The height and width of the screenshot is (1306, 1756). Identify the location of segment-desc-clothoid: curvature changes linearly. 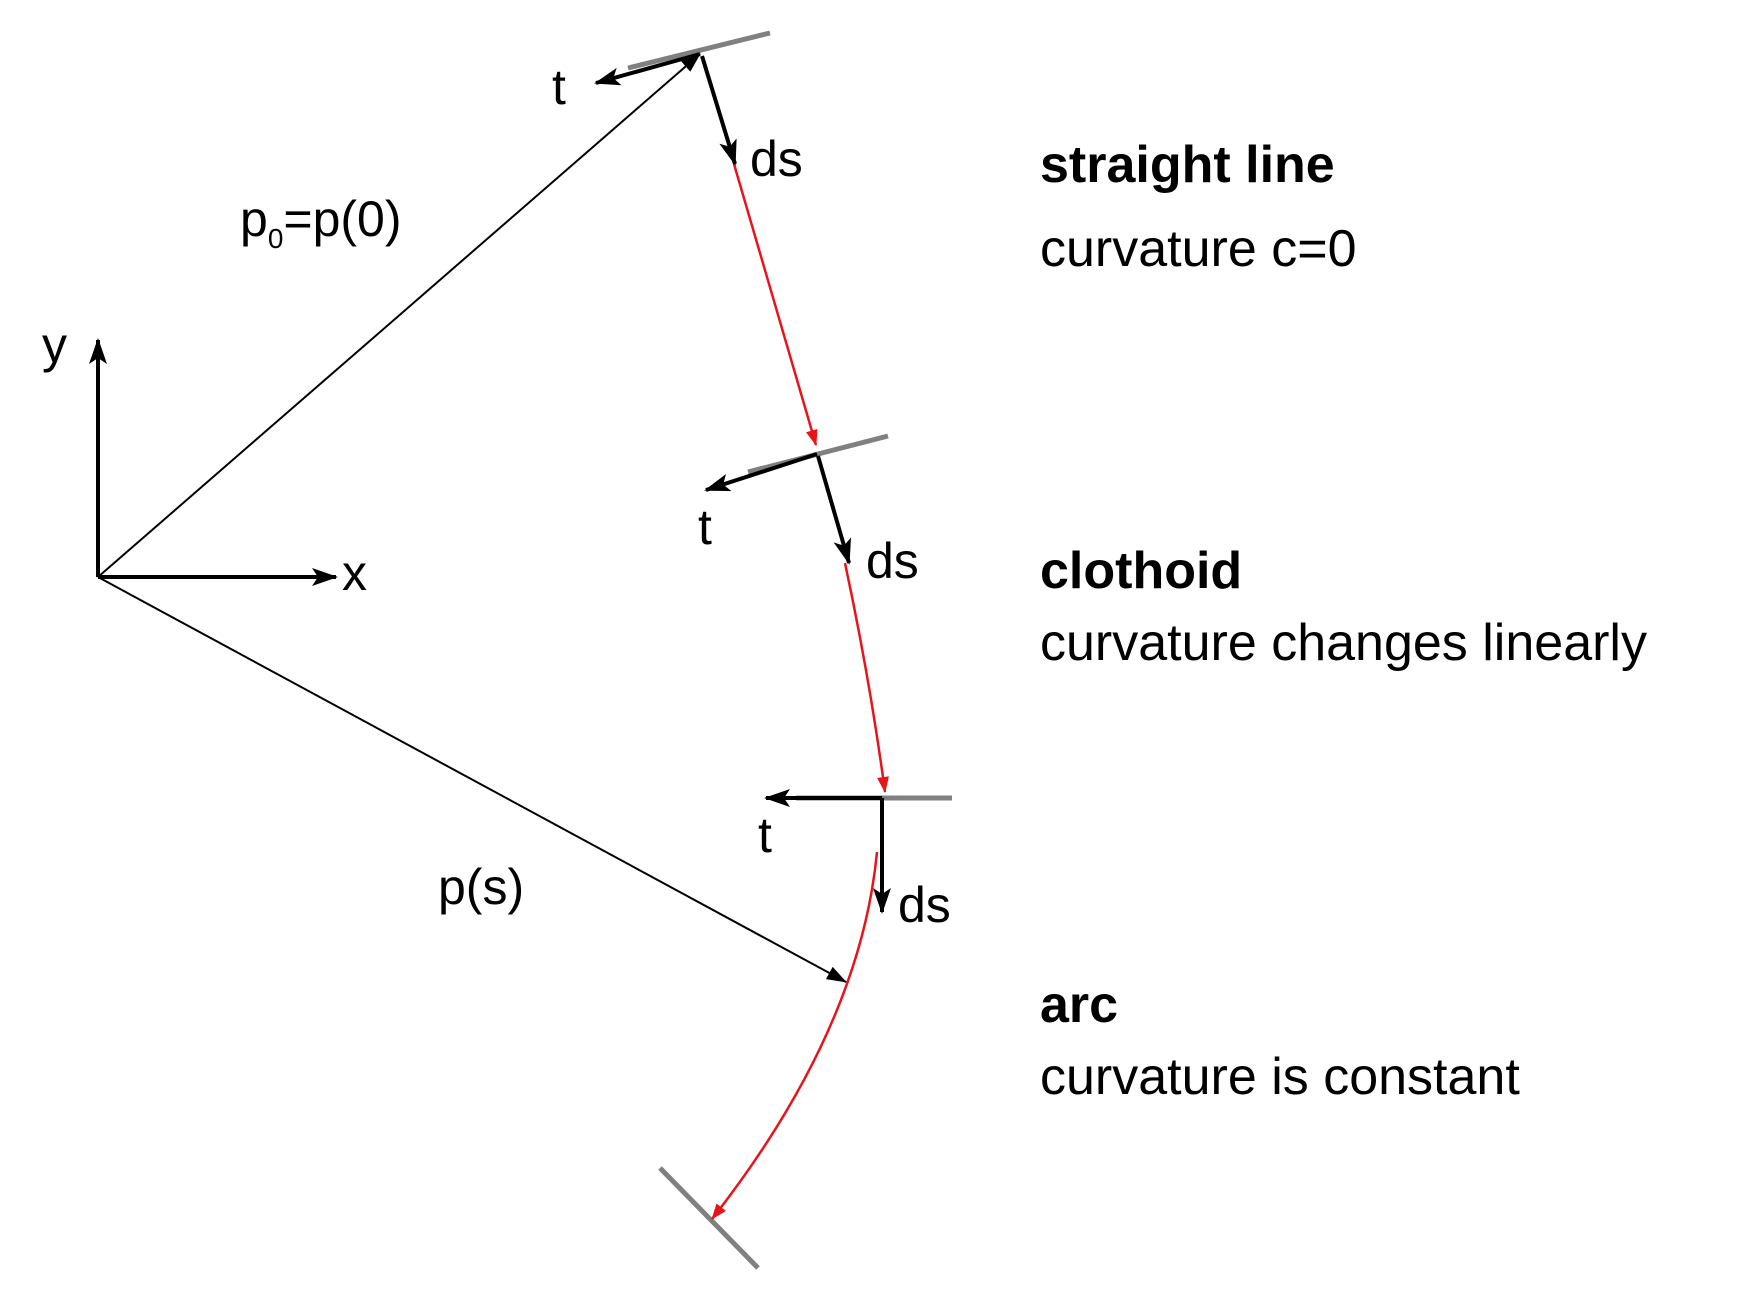
(1343, 643).